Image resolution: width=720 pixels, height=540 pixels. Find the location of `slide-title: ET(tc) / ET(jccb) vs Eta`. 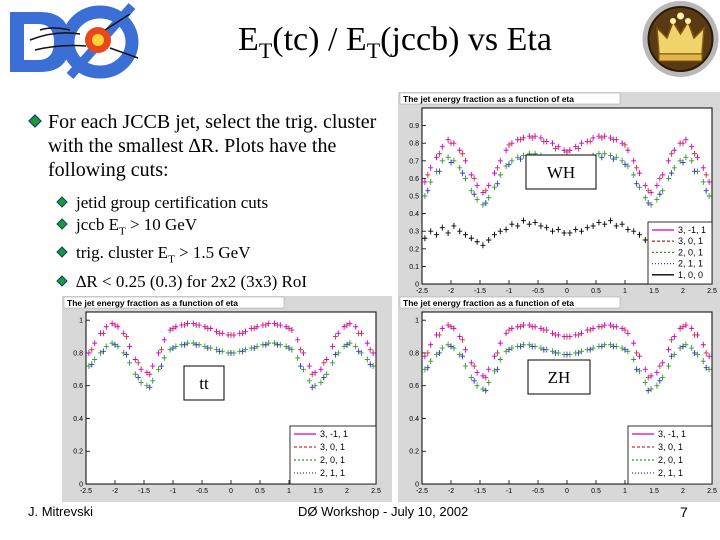

slide-title: ET(tc) / ET(jccb) vs Eta is located at coordinates (395, 45).